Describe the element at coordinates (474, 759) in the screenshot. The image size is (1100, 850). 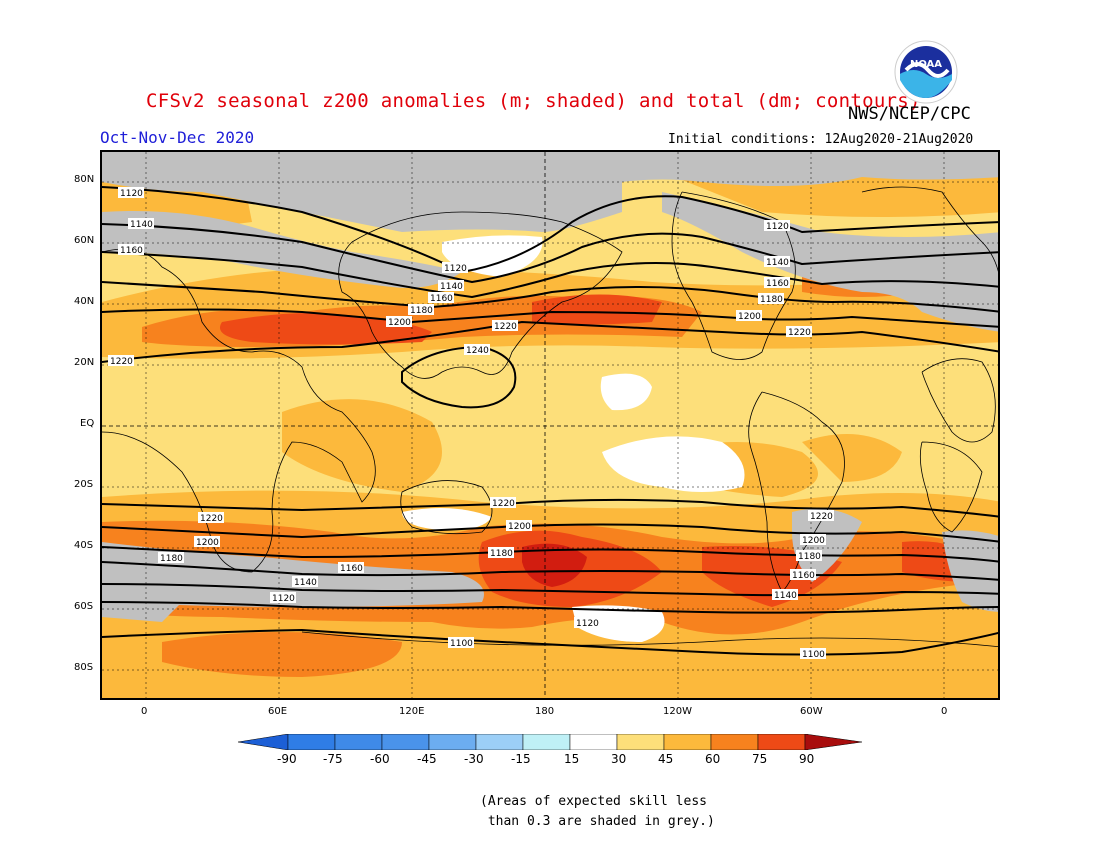
I see `colorbar-label: -30` at that location.